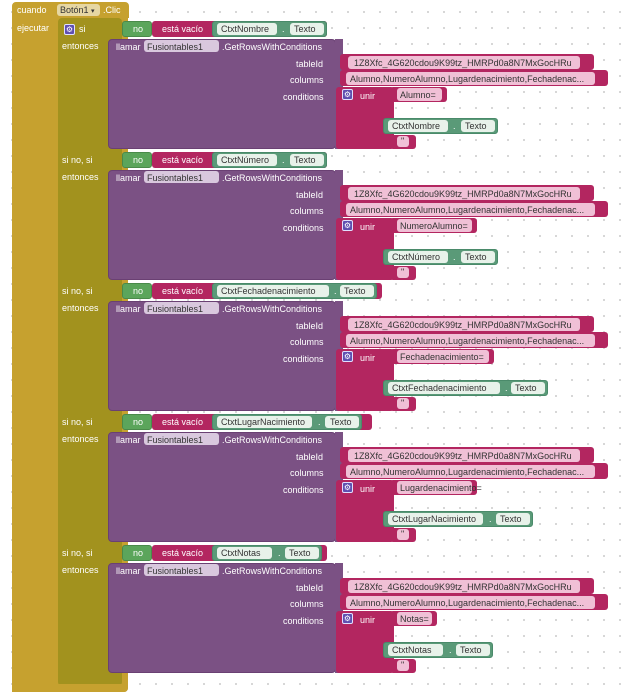 Image resolution: width=622 pixels, height=699 pixels. I want to click on condition-text-value: NumeroAlumno=, so click(434, 226).